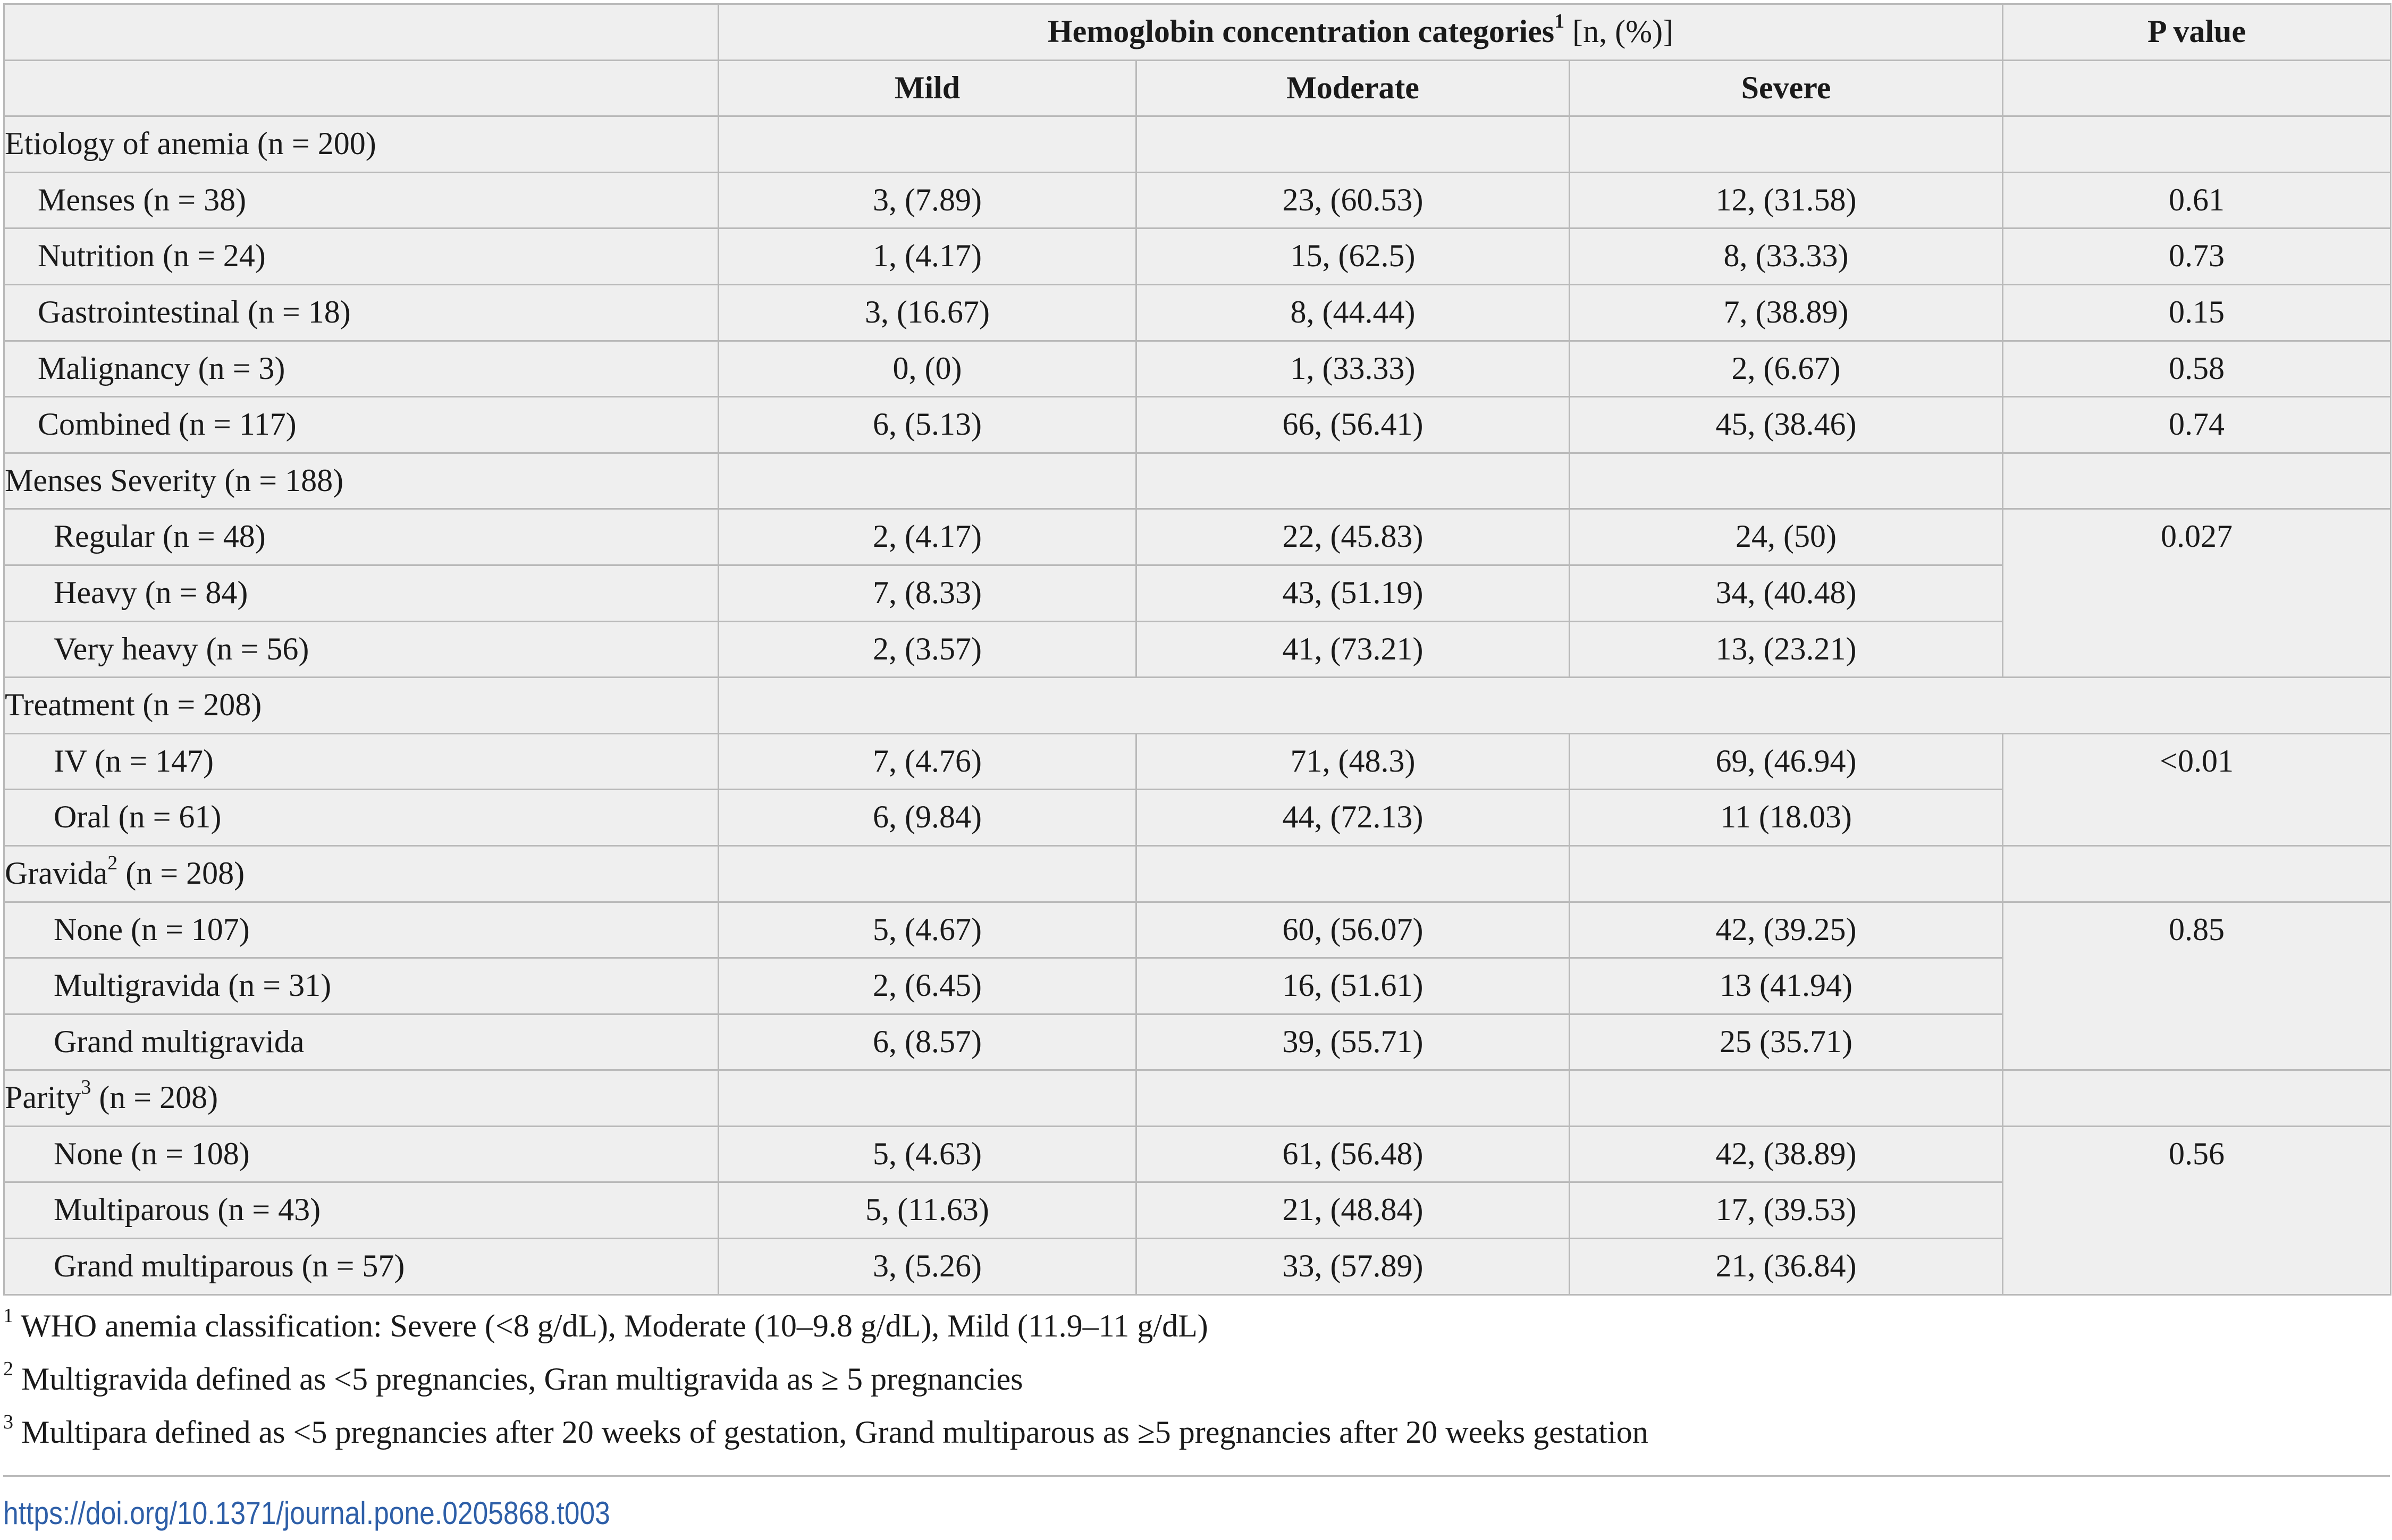  What do you see at coordinates (1786, 201) in the screenshot?
I see `cell-severe: 12, (31.58)` at bounding box center [1786, 201].